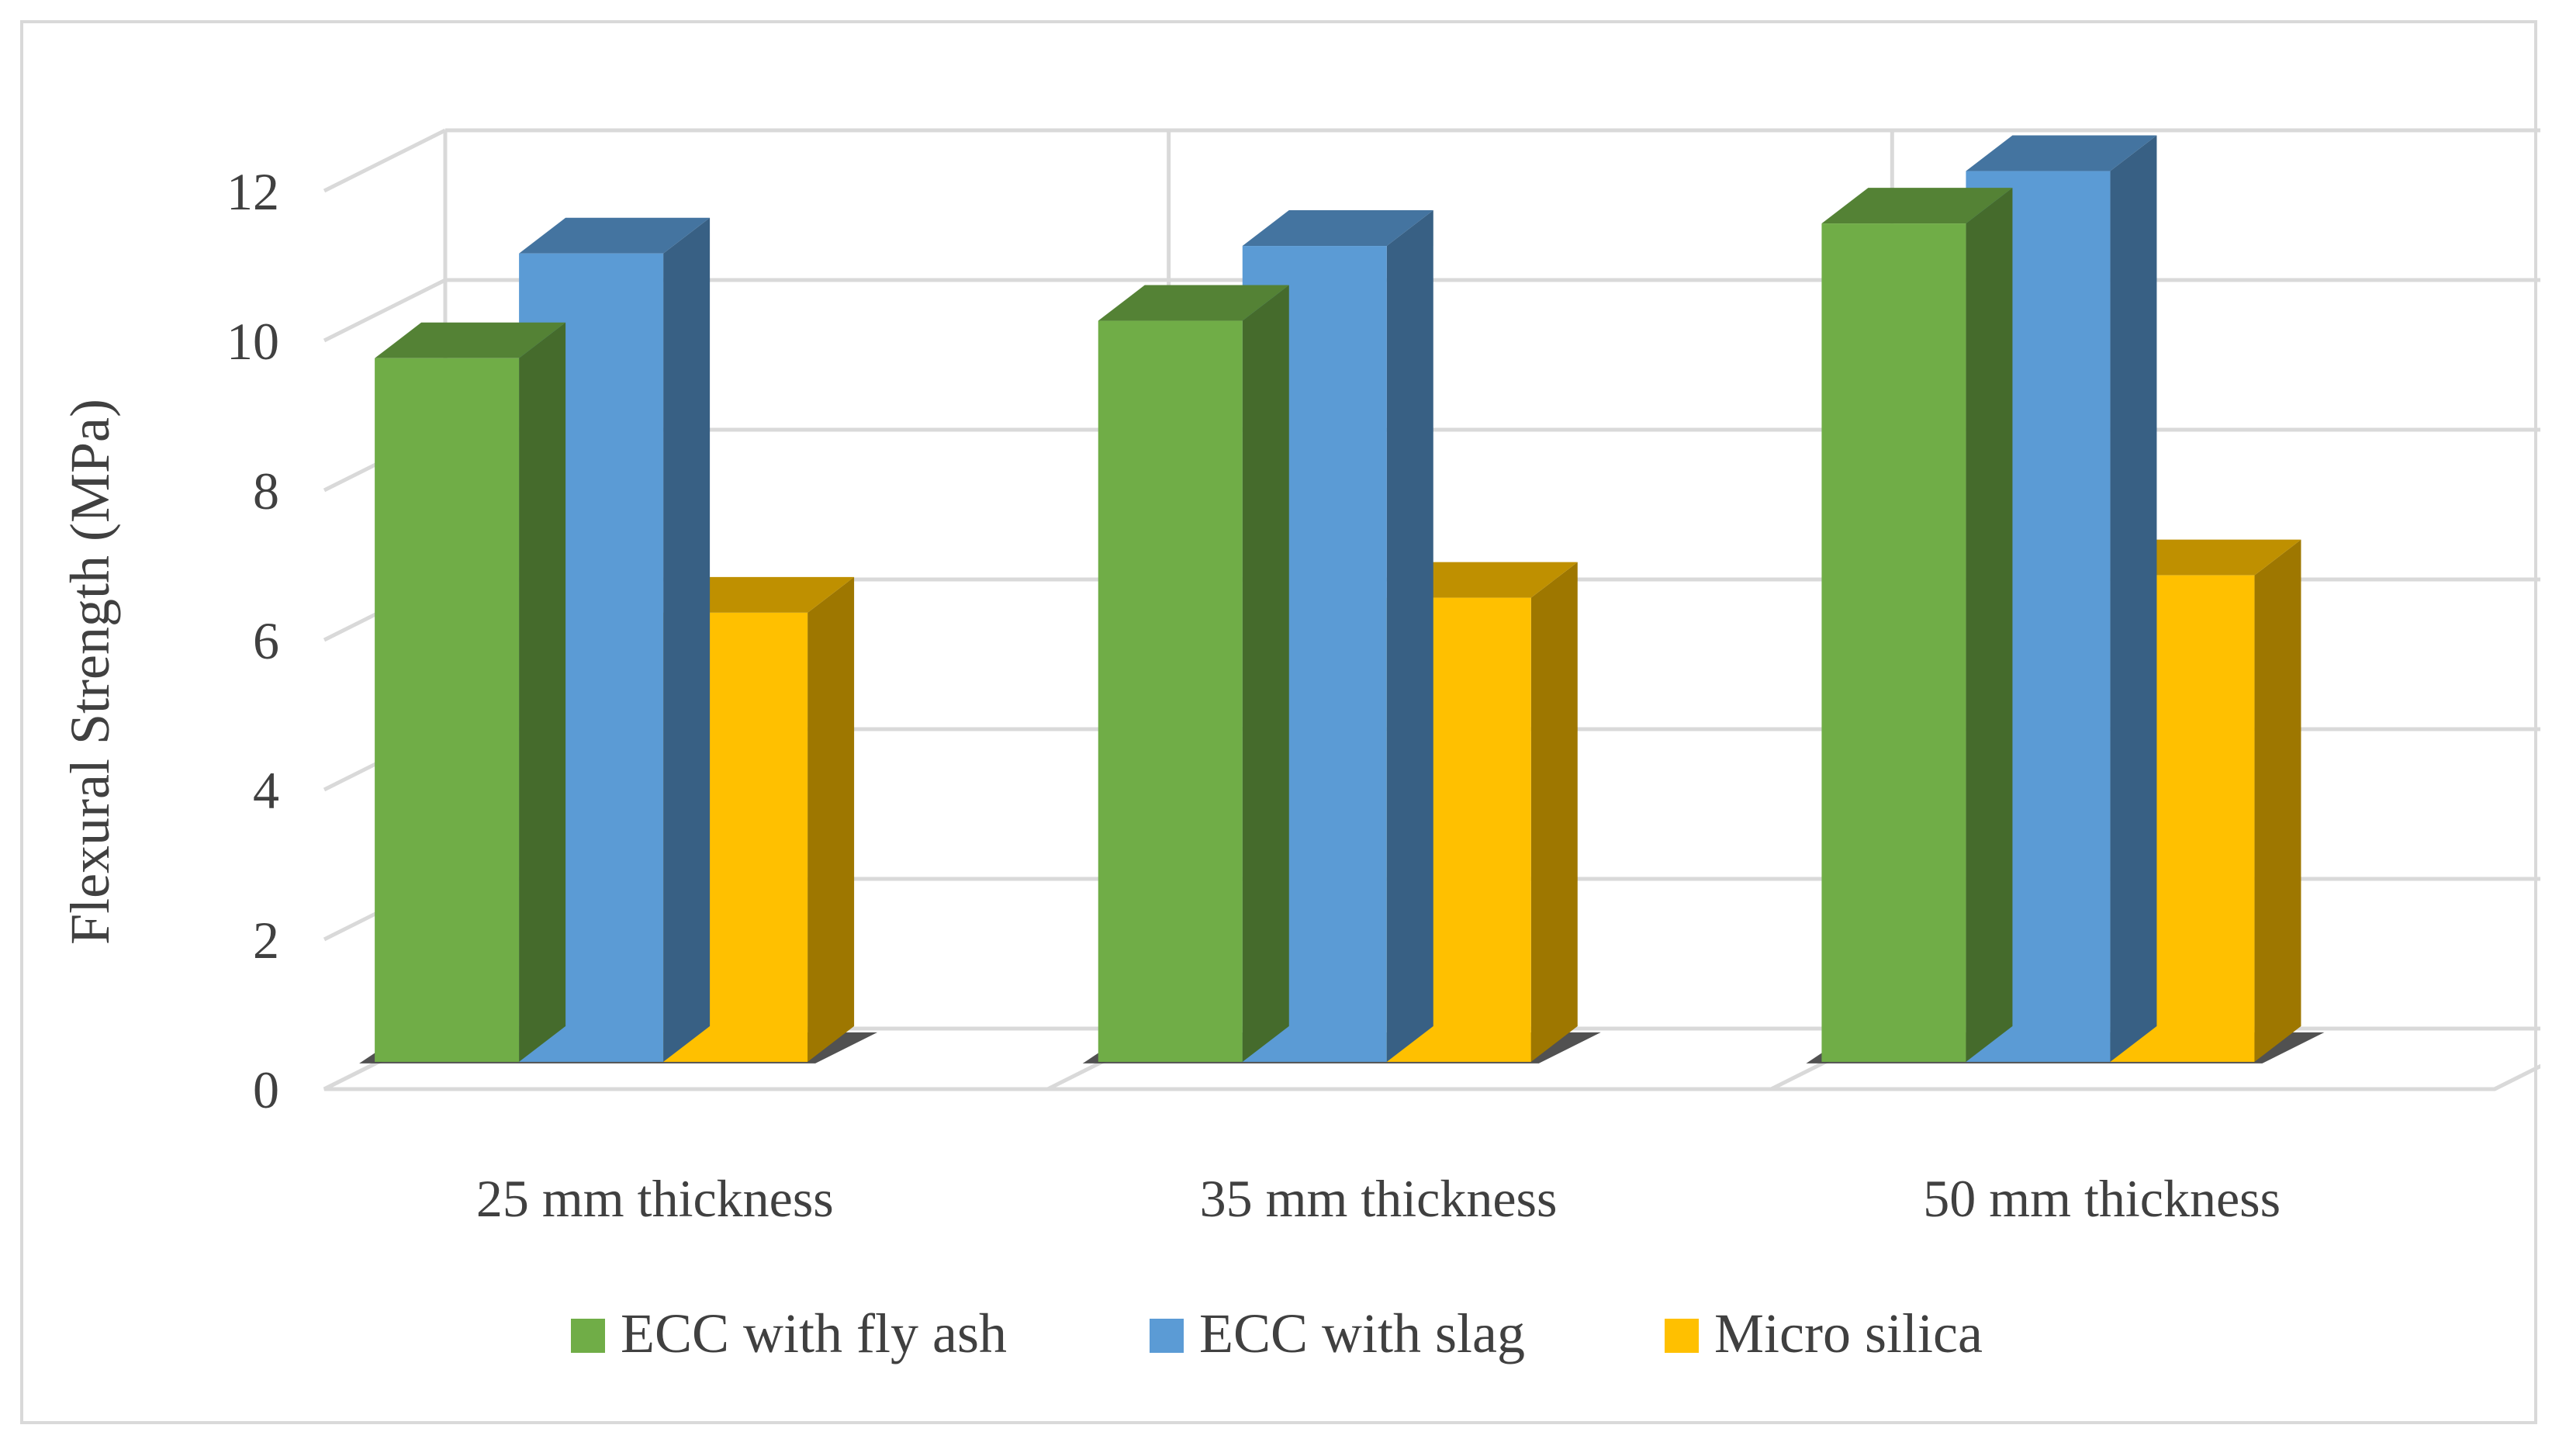  What do you see at coordinates (253, 341) in the screenshot?
I see `y-tick-label: 10` at bounding box center [253, 341].